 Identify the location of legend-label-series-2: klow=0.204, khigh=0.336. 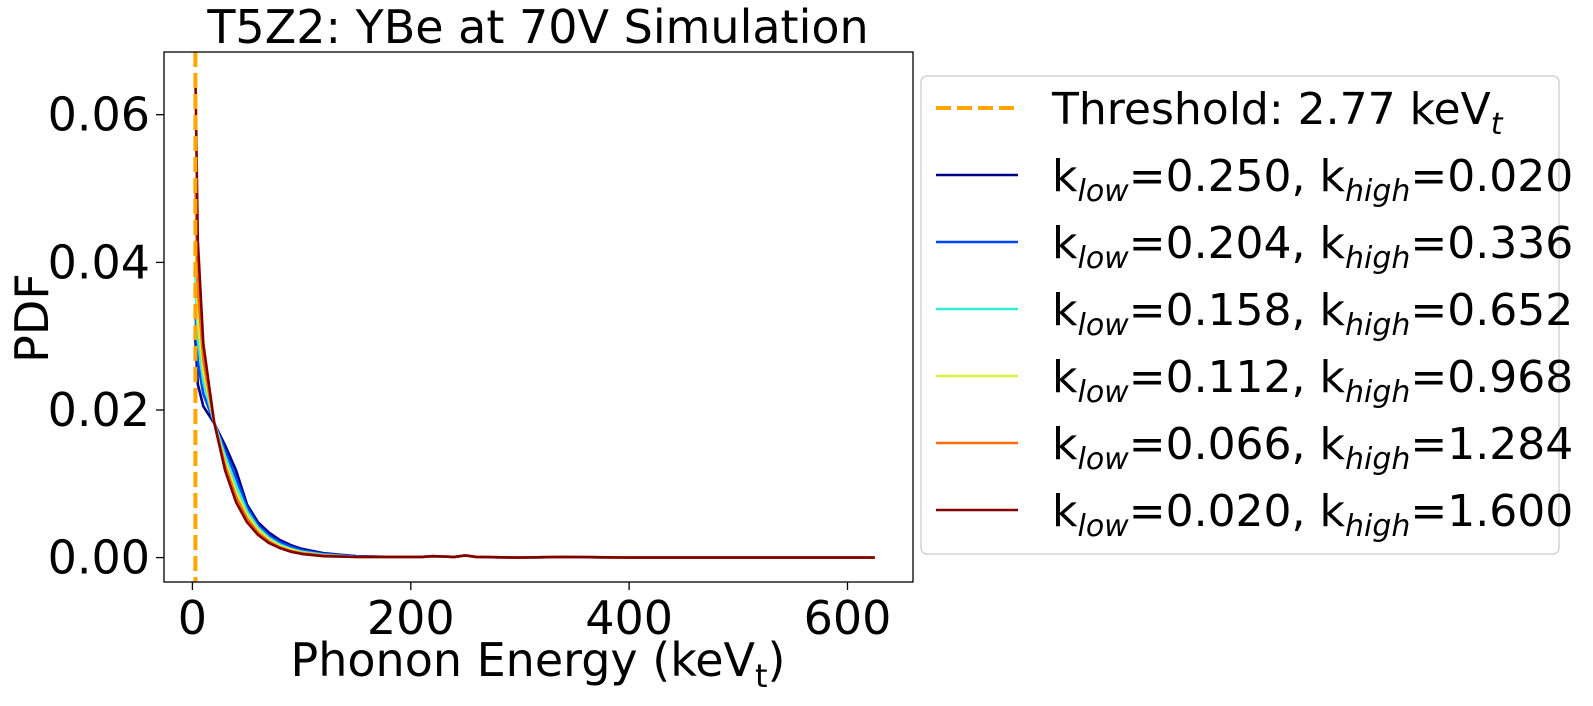
(1312, 247).